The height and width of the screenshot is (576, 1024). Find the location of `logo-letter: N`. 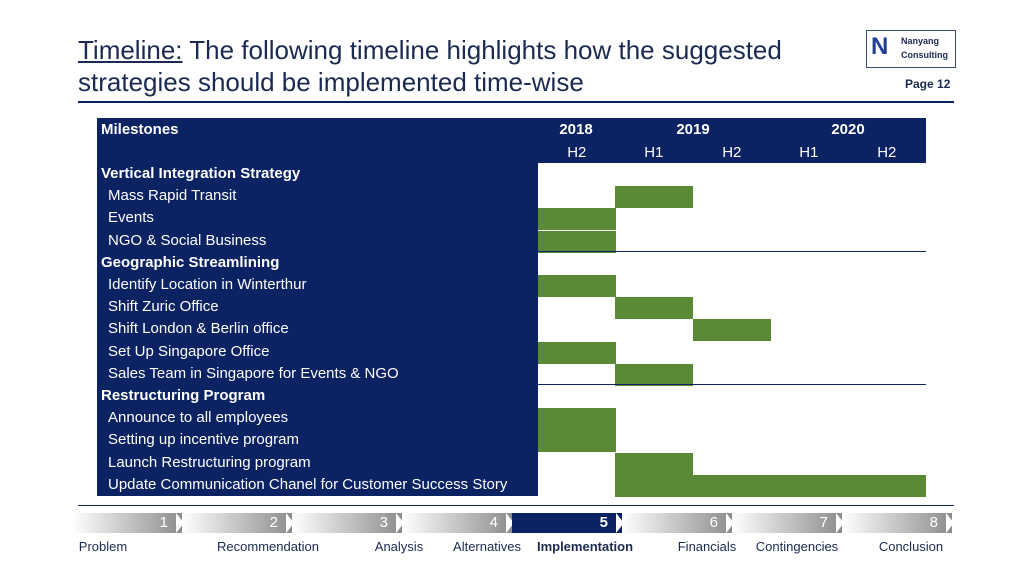

logo-letter: N is located at coordinates (880, 46).